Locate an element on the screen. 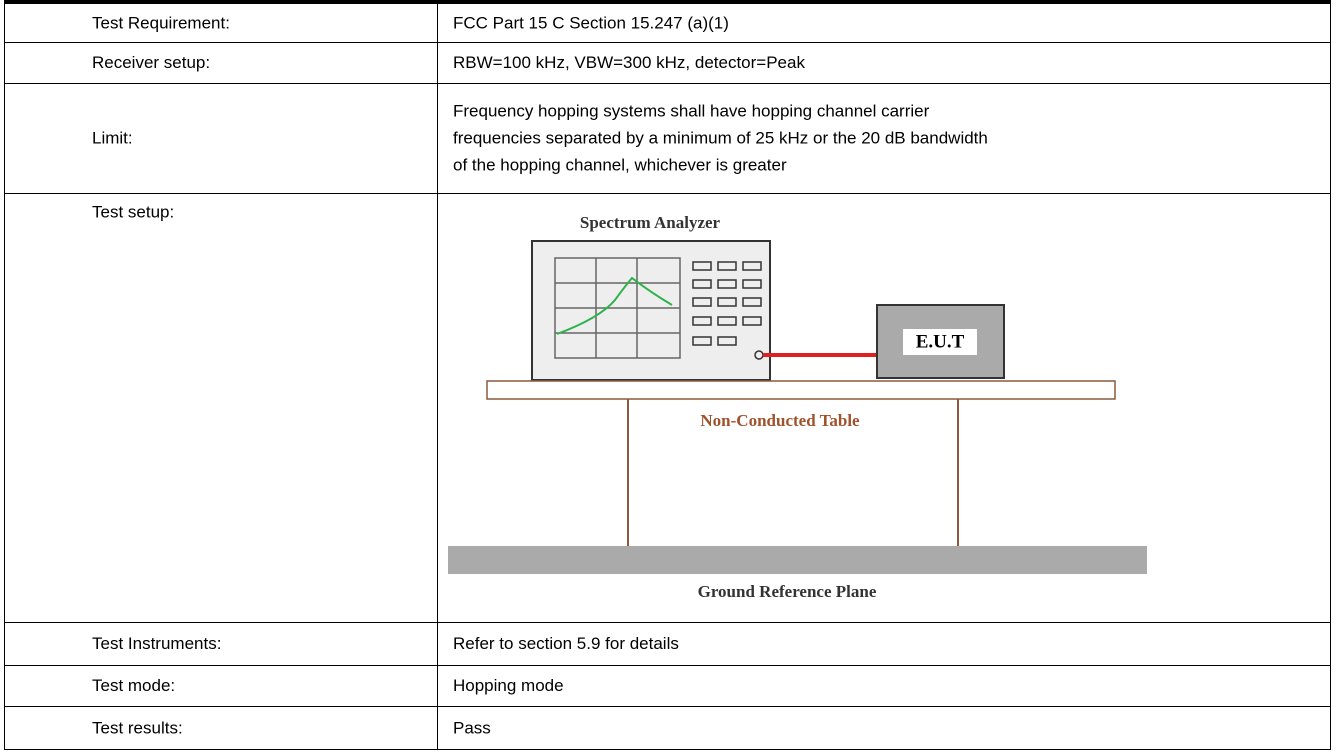 Image resolution: width=1336 pixels, height=756 pixels. analyzer-label: Spectrum Analyzer is located at coordinates (650, 222).